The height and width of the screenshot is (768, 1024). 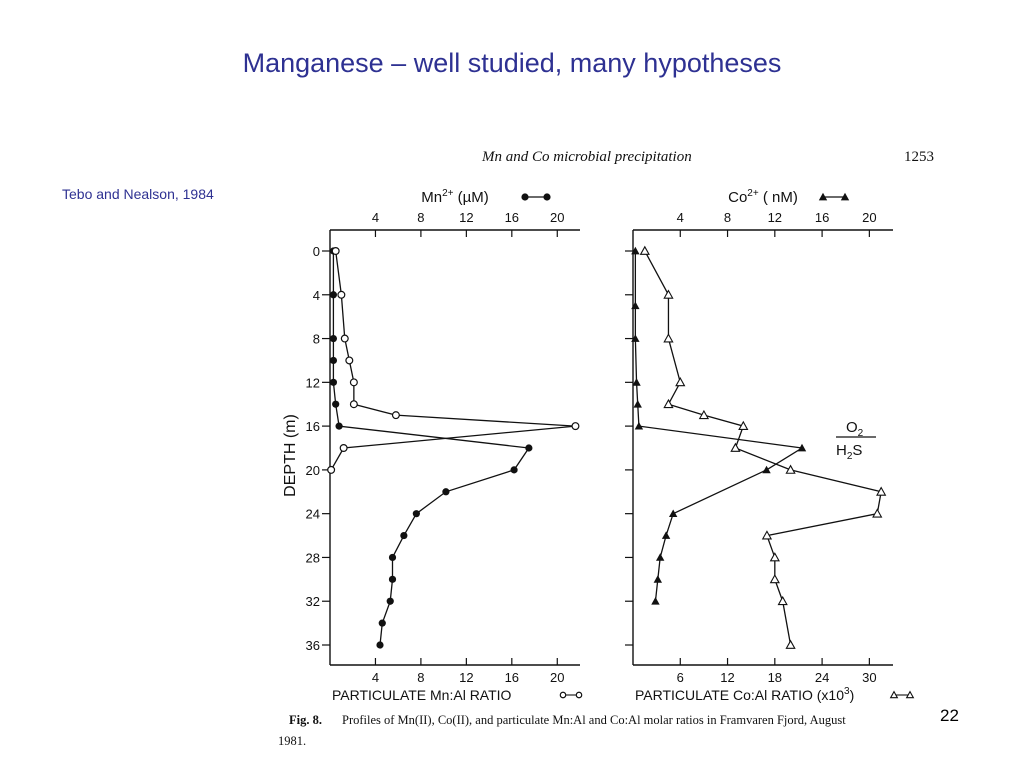 What do you see at coordinates (455, 197) in the screenshot?
I see `top-axis-label: Mn2+ (µM)` at bounding box center [455, 197].